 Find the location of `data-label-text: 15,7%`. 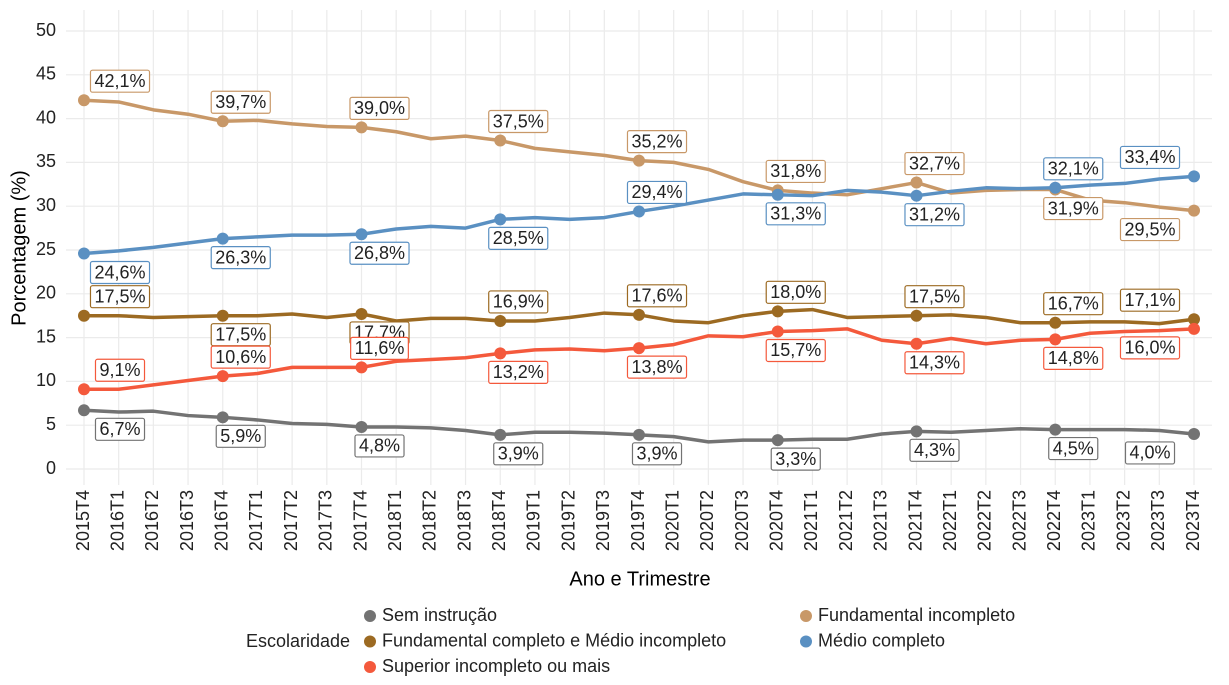

data-label-text: 15,7% is located at coordinates (795, 350).